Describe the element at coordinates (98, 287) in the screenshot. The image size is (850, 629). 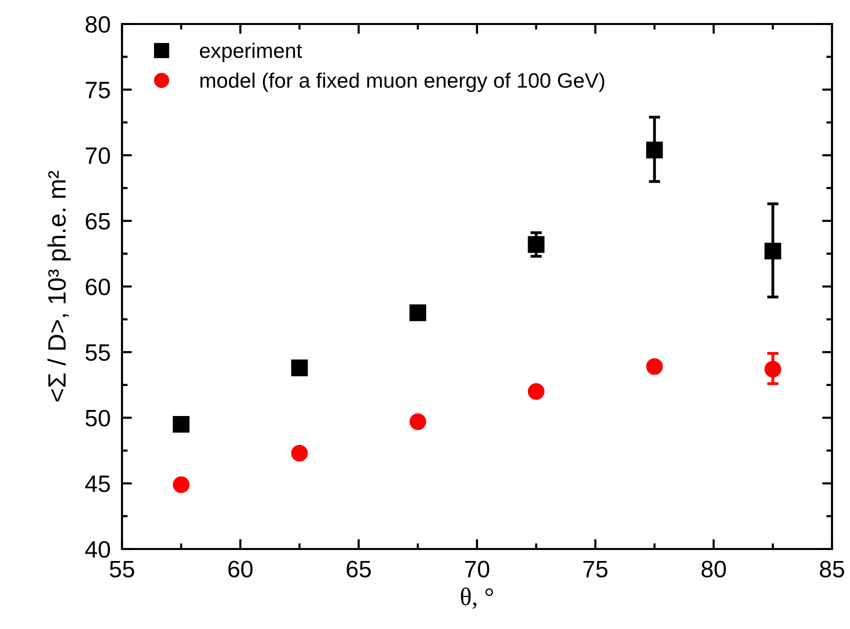
I see `y-tick-label: 60` at that location.